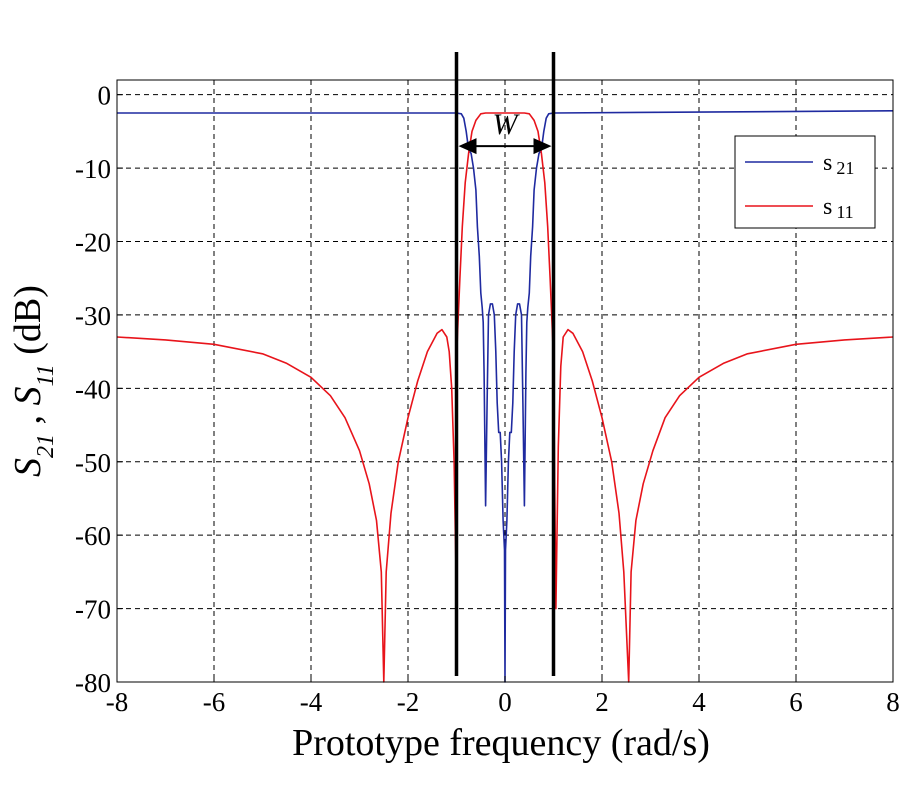 This screenshot has width=900, height=805. What do you see at coordinates (542, 146) in the screenshot?
I see `width-arrow-head-right` at bounding box center [542, 146].